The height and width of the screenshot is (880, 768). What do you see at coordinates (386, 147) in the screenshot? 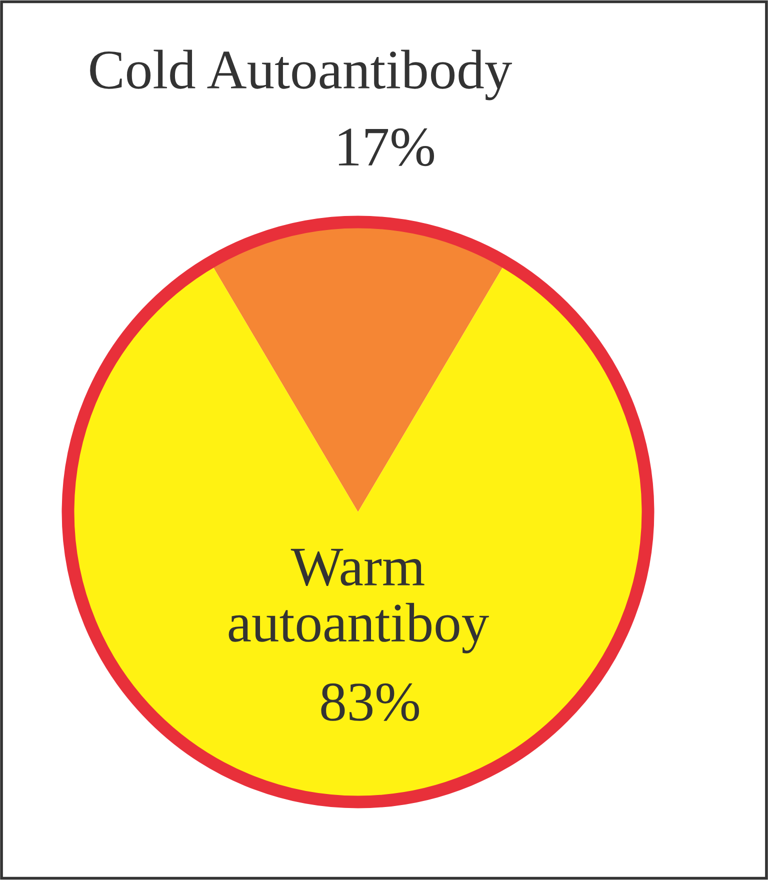
I see `data-label: 17%` at bounding box center [386, 147].